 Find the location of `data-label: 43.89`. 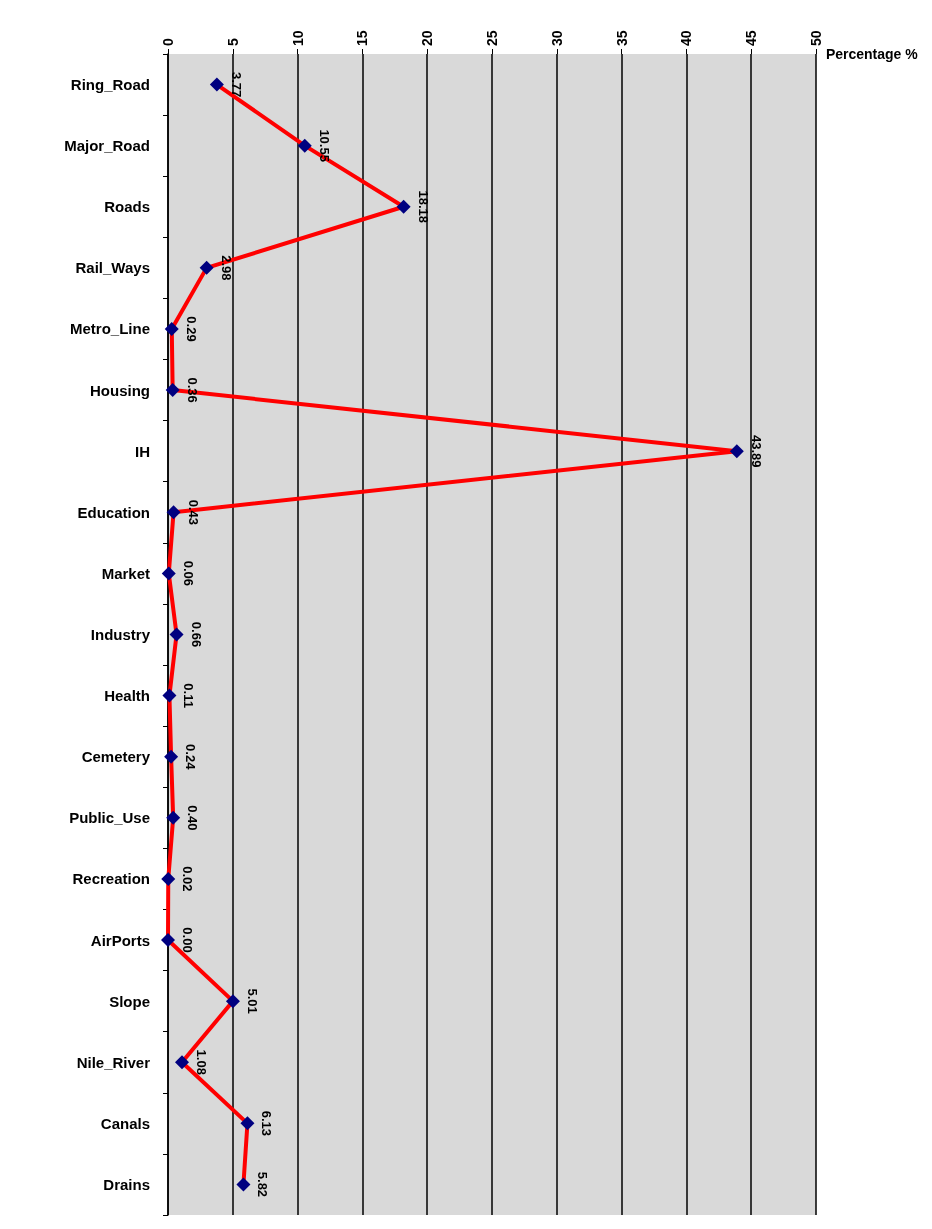

data-label: 43.89 is located at coordinates (756, 451).